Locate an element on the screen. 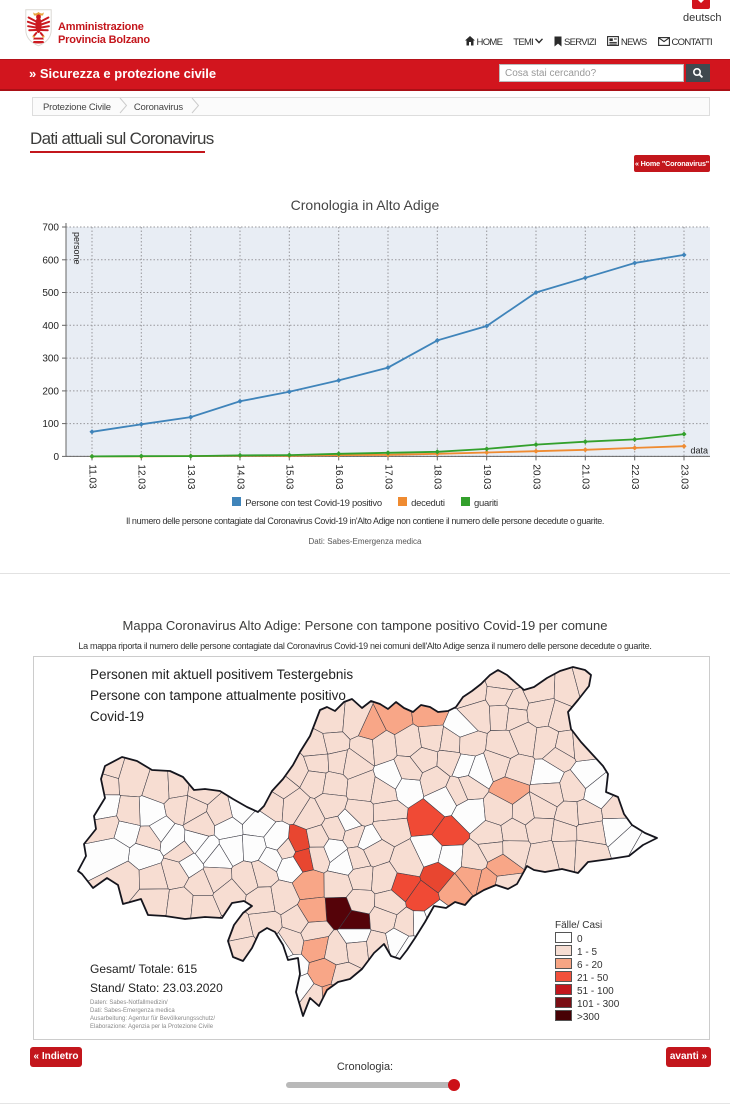  svg-text: 21.03 is located at coordinates (585, 476).